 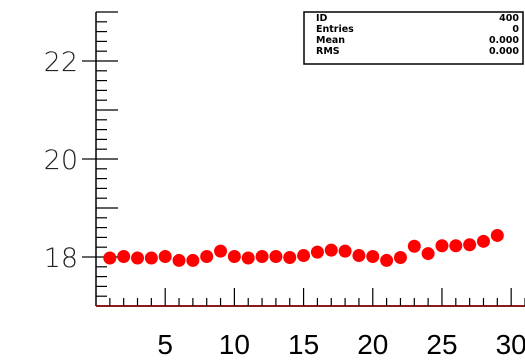 What do you see at coordinates (510, 344) in the screenshot?
I see `x-tick-label: 30` at bounding box center [510, 344].